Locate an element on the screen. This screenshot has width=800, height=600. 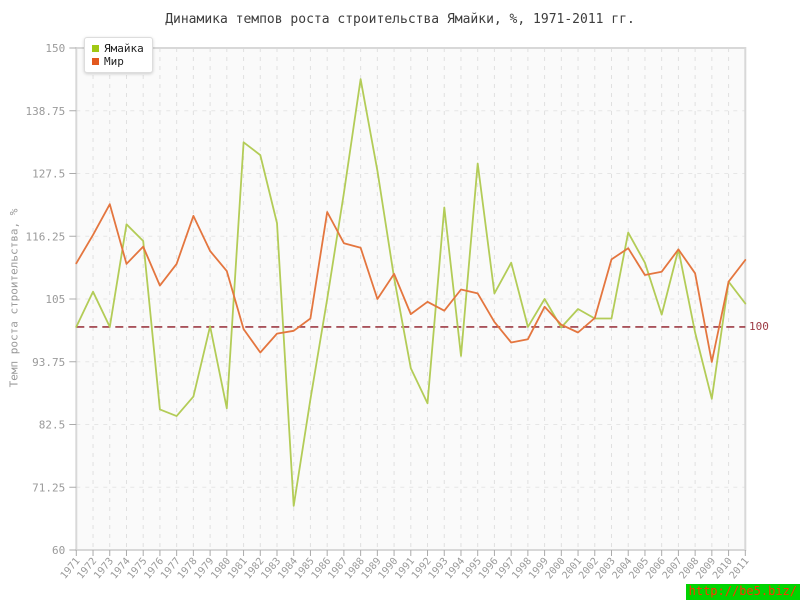
svg-text: 127.5 is located at coordinates (48, 174).